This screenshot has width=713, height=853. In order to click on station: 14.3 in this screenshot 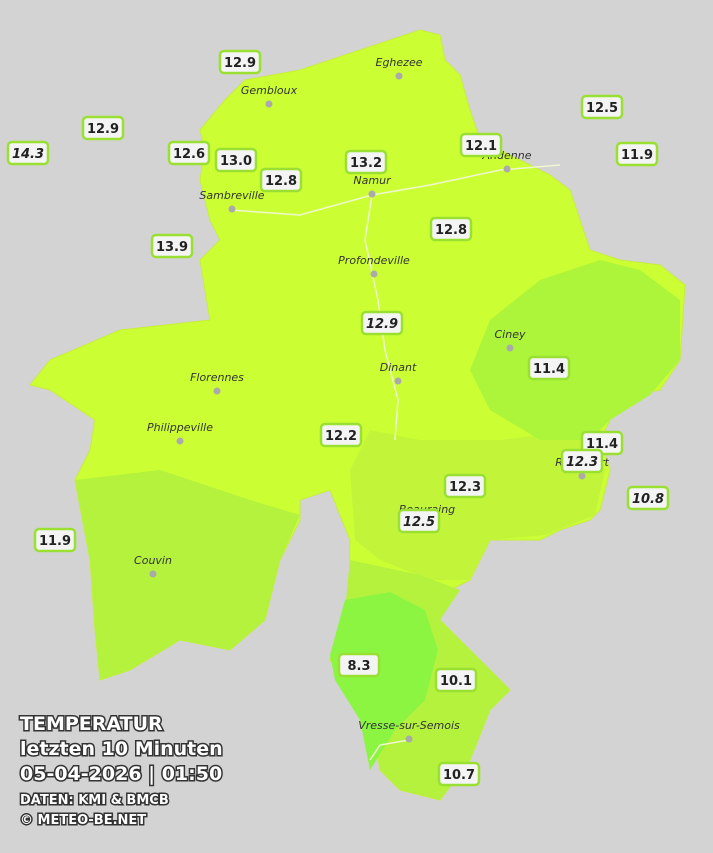, I will do `click(28, 153)`.